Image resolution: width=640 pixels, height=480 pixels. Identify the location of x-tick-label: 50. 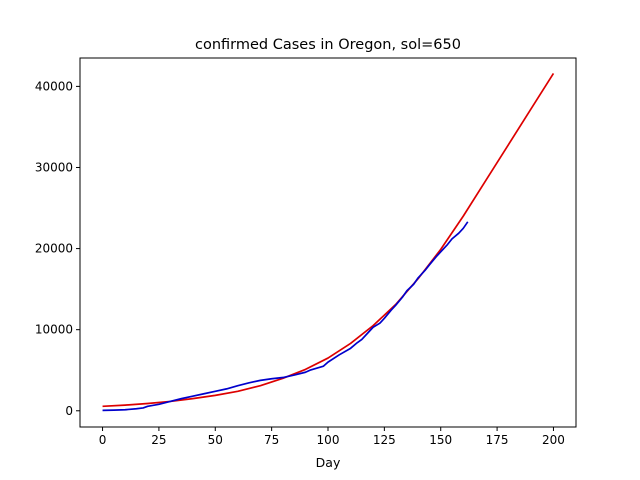
(215, 440).